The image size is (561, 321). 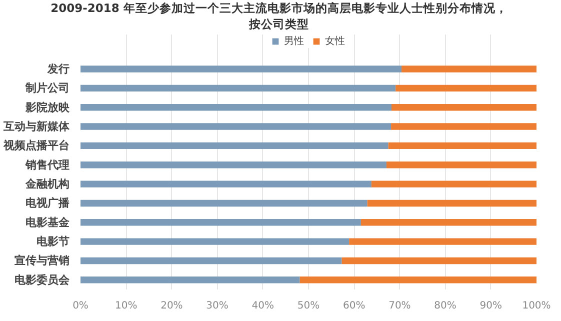 What do you see at coordinates (42, 261) in the screenshot?
I see `y-tick-label: 宣传与营销` at bounding box center [42, 261].